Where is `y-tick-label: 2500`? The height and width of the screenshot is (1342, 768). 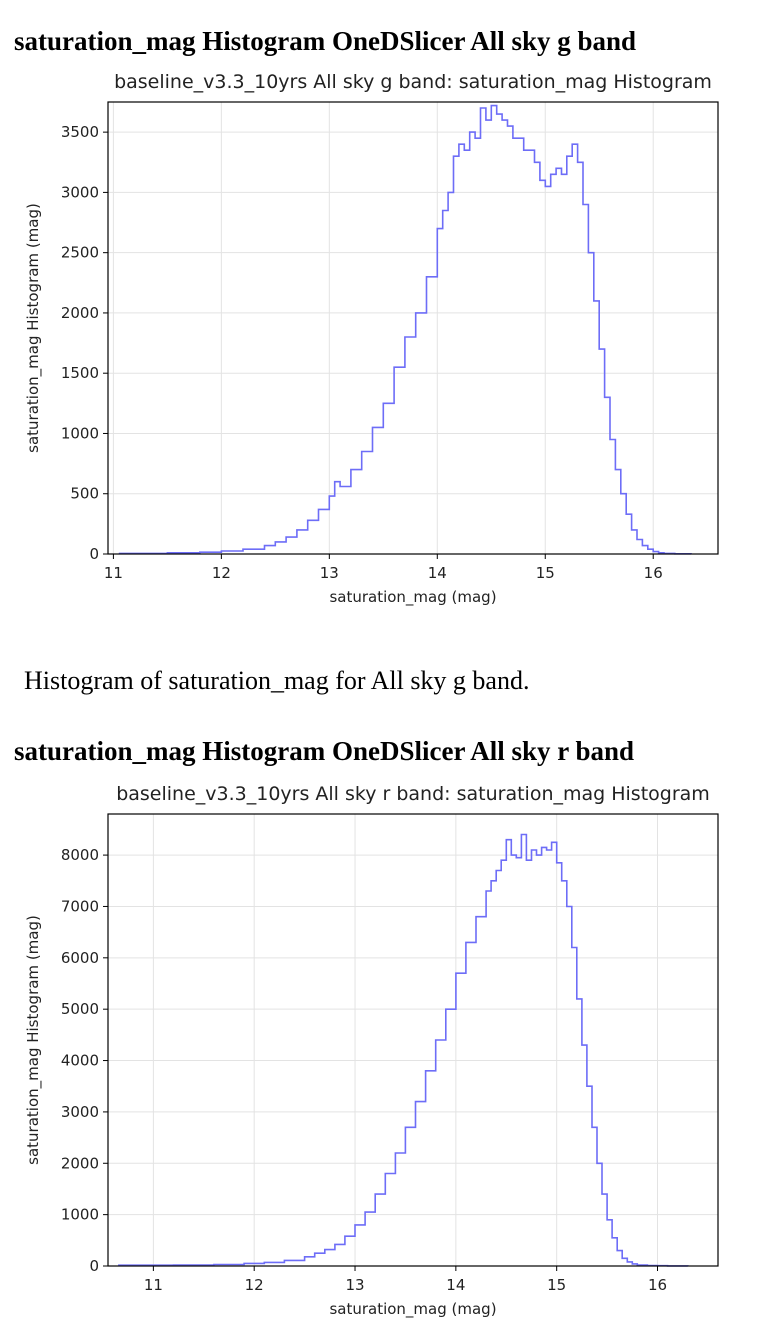 y-tick-label: 2500 is located at coordinates (80, 253).